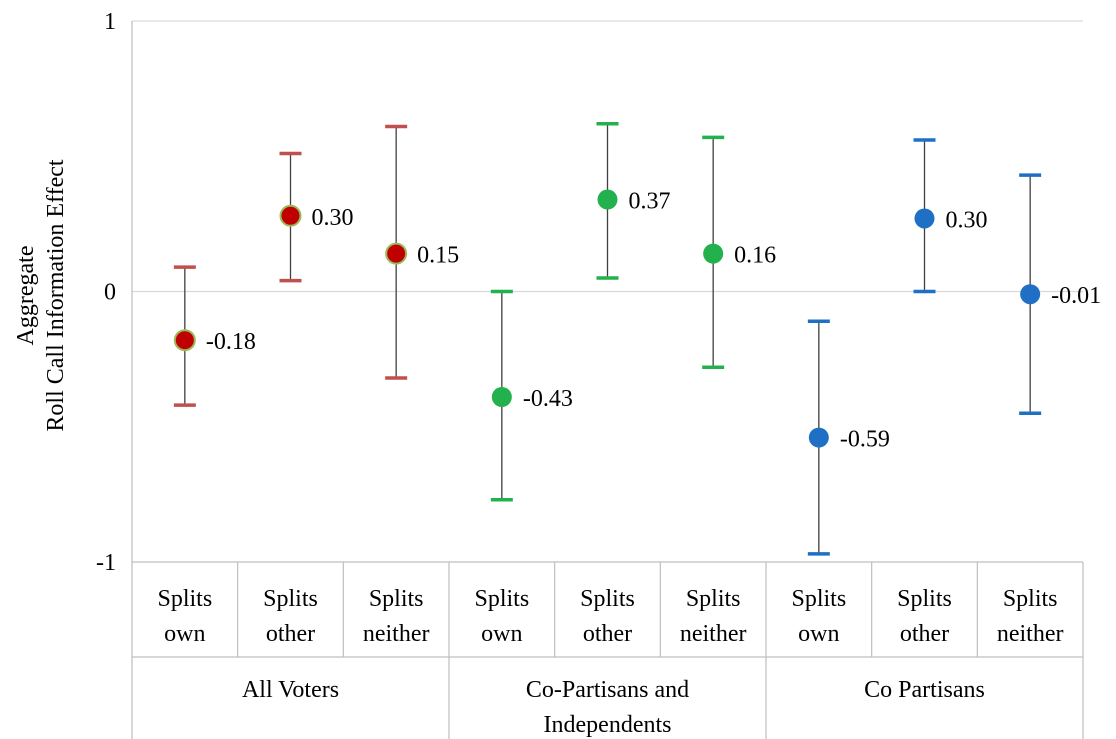 The width and height of the screenshot is (1116, 739). I want to click on data-label: -0.01, so click(1076, 296).